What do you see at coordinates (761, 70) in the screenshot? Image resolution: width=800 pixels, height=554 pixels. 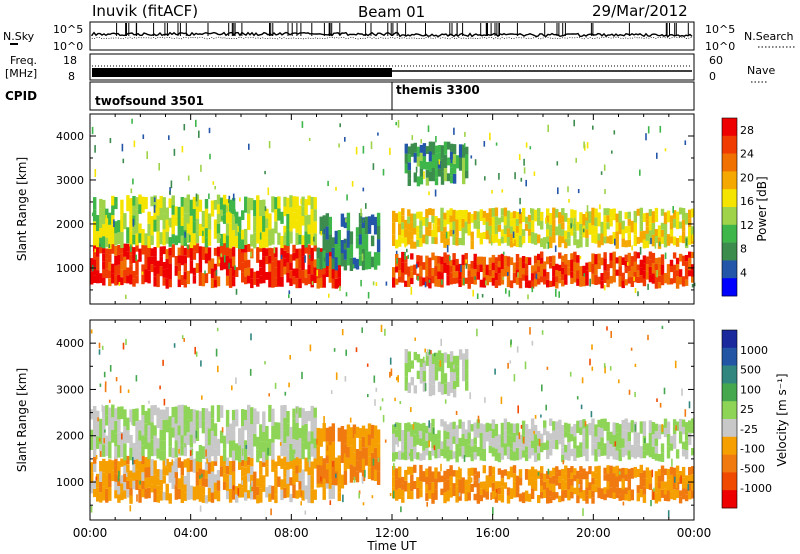 I see `nave-label: Nave` at bounding box center [761, 70].